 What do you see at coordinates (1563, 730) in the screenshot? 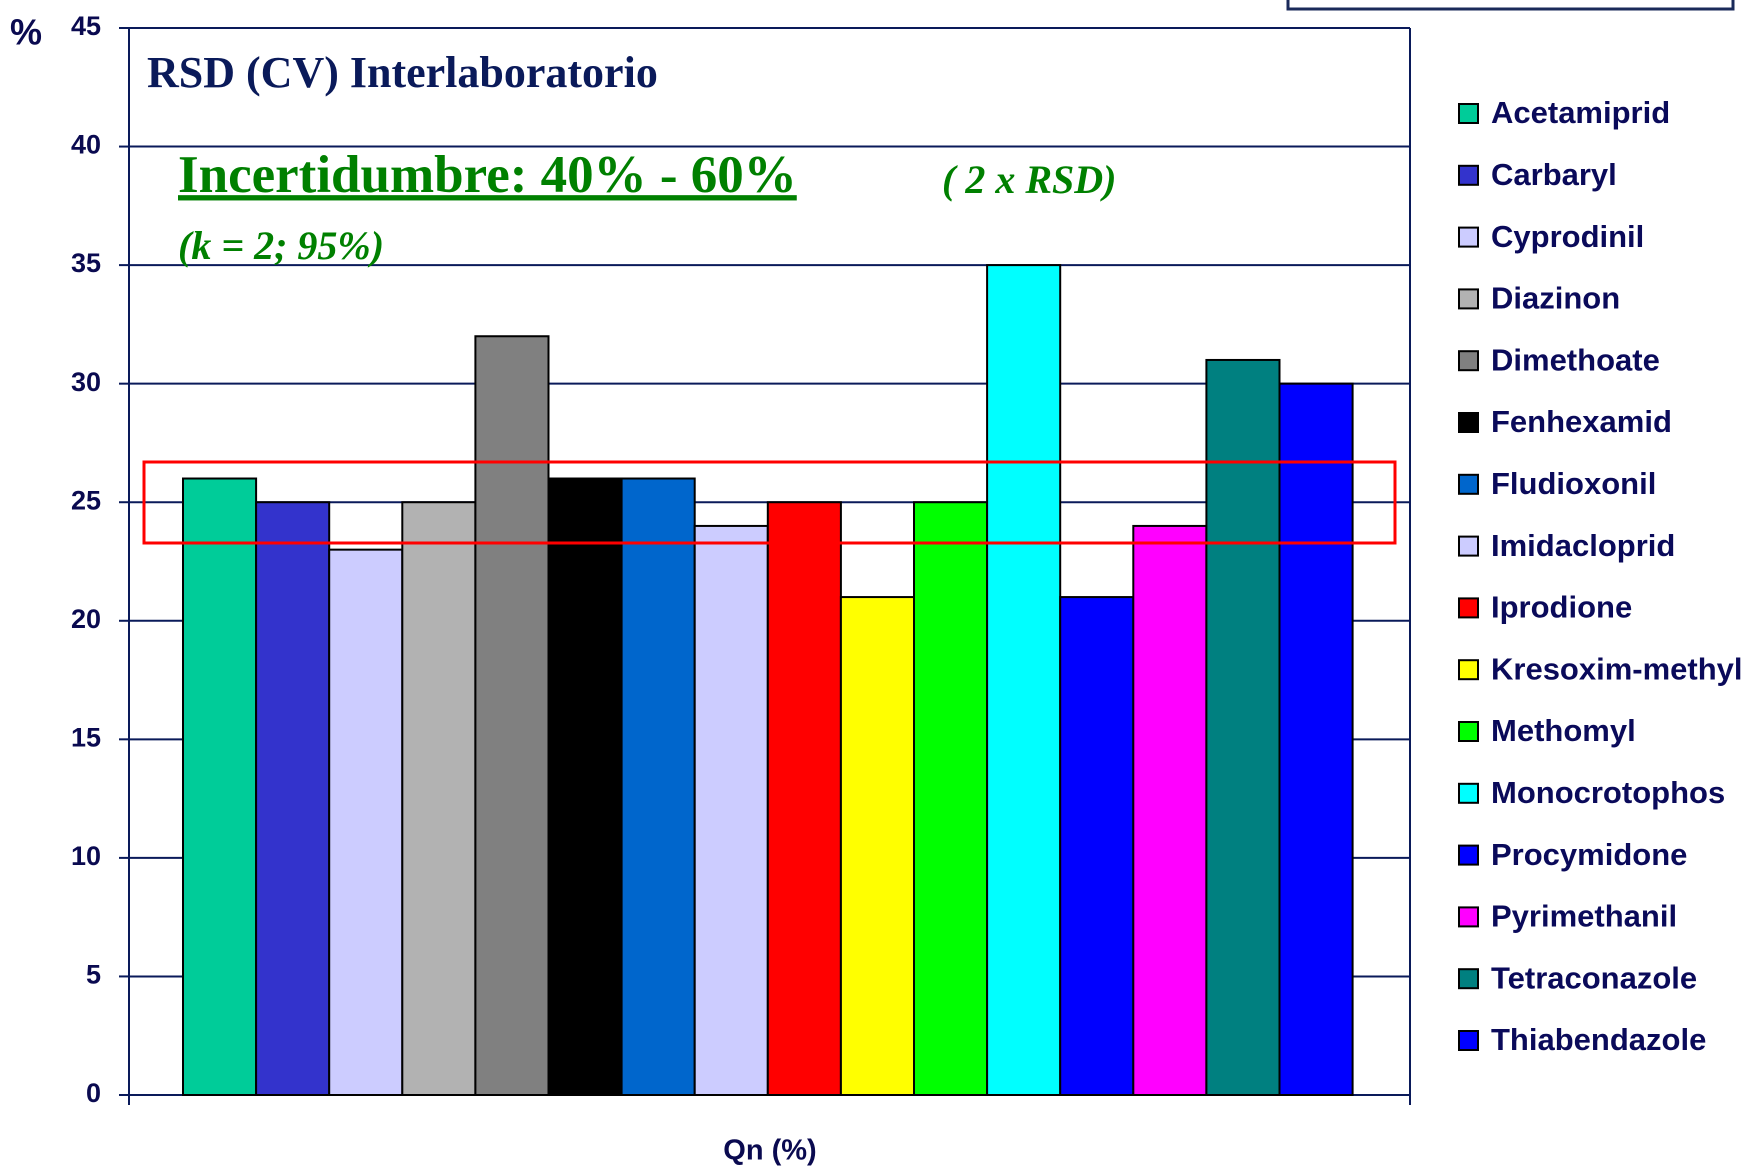
I see `legend-label: Methomyl` at bounding box center [1563, 730].